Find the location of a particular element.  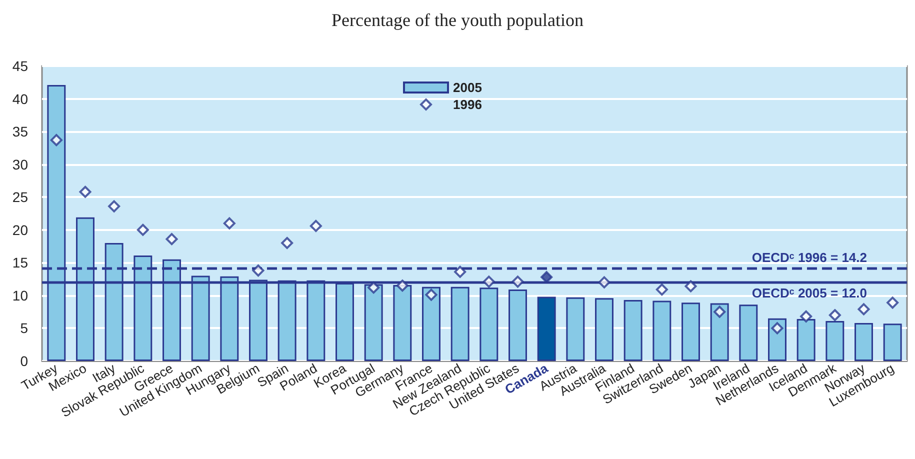

y-tick-label: 0 is located at coordinates (24, 361).